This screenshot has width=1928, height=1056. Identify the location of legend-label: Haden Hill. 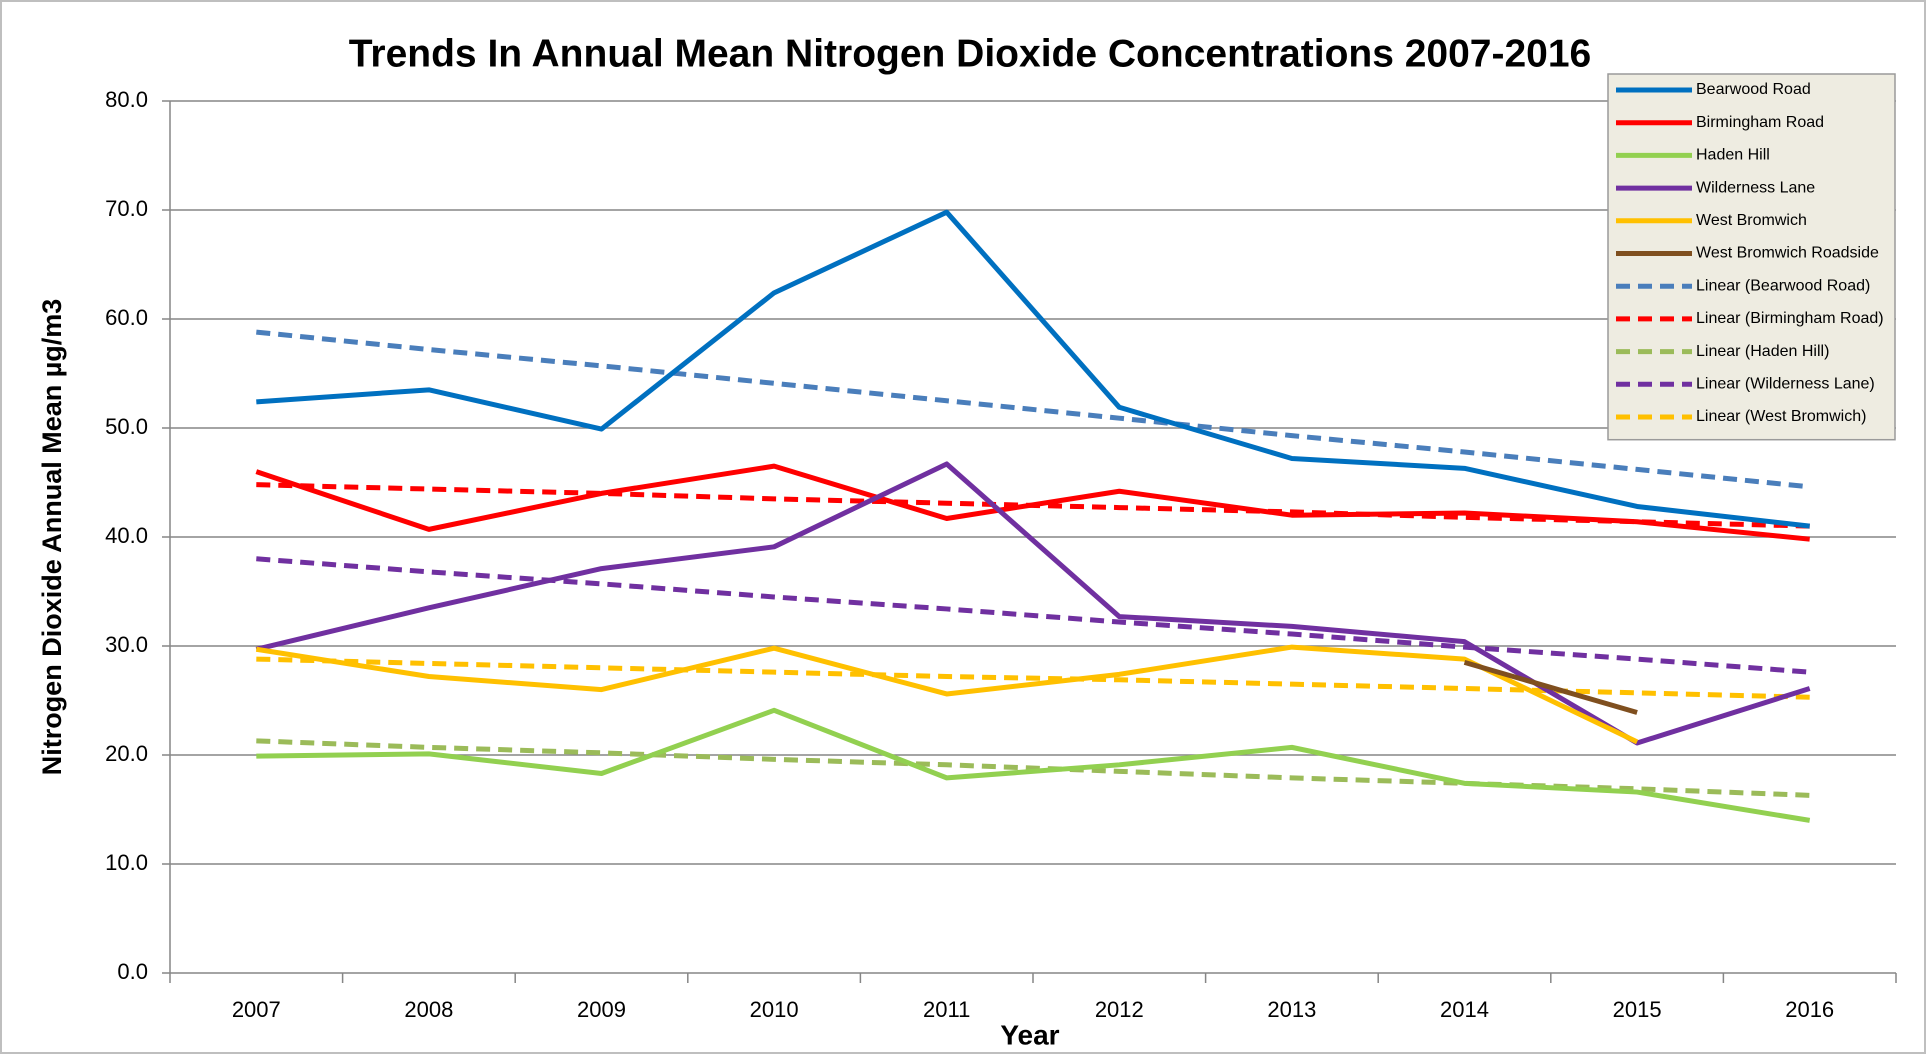
(1733, 155).